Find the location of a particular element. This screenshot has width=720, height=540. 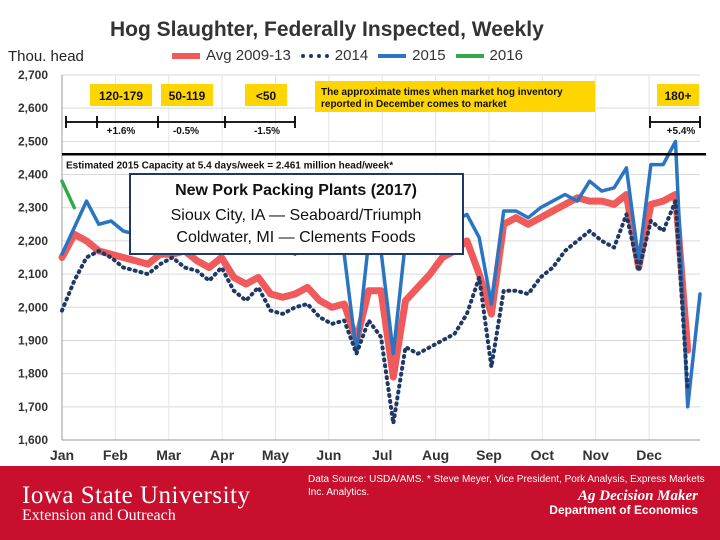

legend-label-2016: 2016 is located at coordinates (506, 55).